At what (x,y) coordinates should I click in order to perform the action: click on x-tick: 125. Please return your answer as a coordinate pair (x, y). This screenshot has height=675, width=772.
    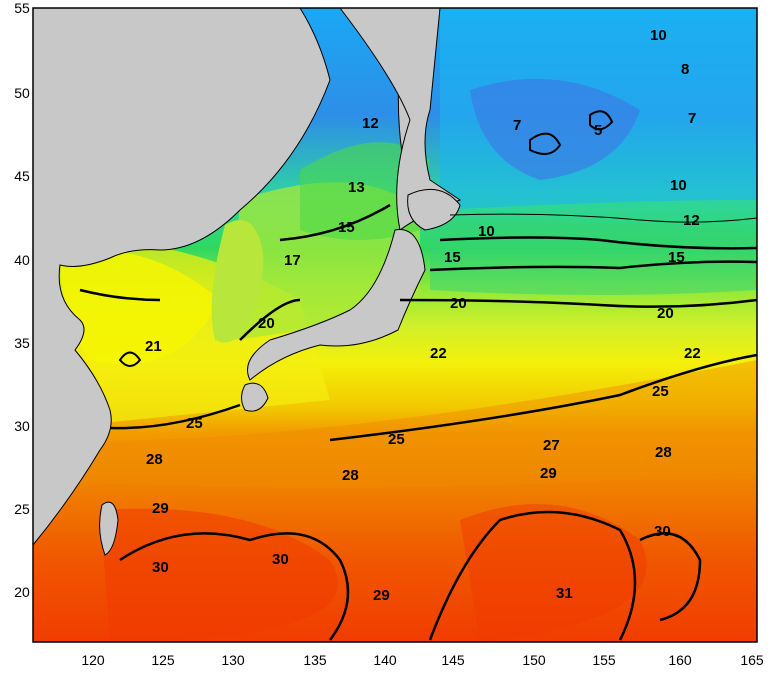
    Looking at the image, I should click on (163, 660).